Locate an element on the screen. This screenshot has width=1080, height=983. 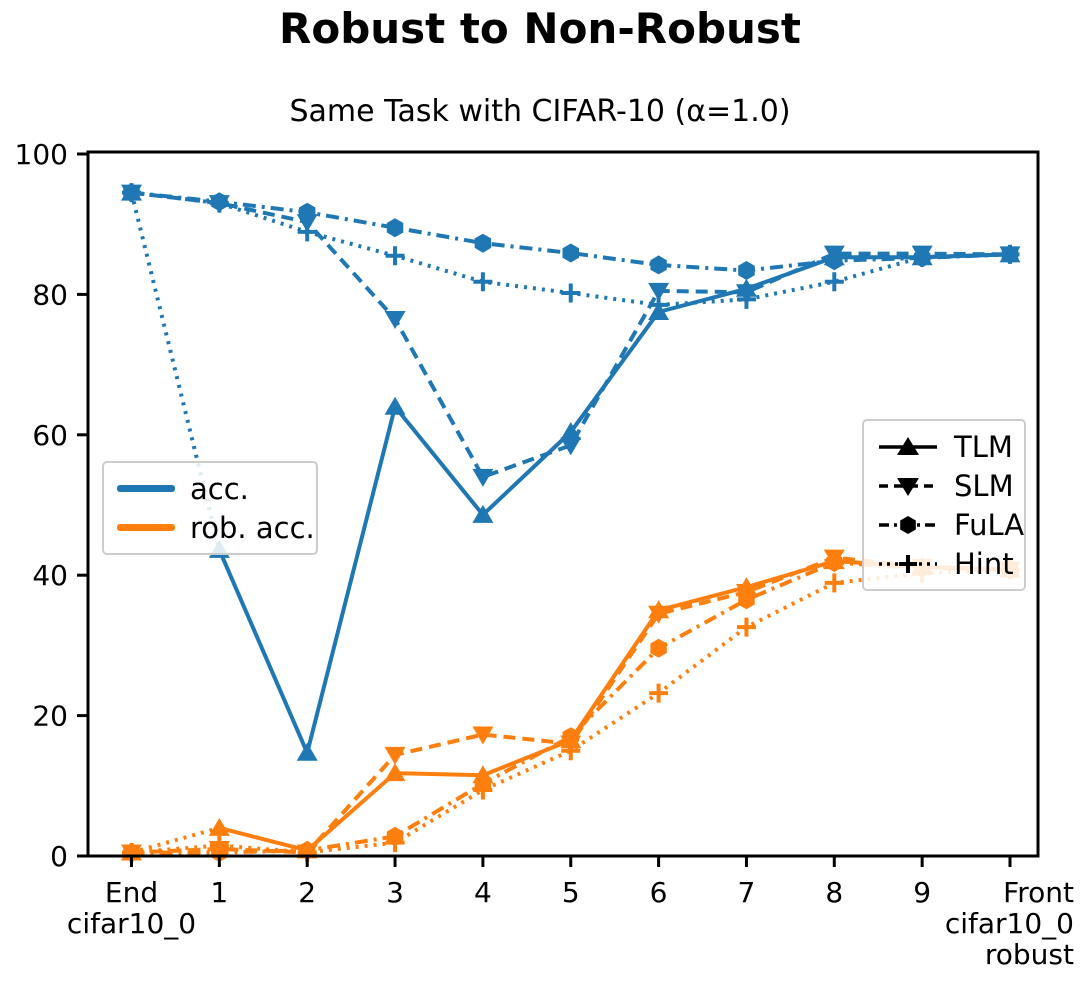
svg-text: 0 is located at coordinates (59, 856).